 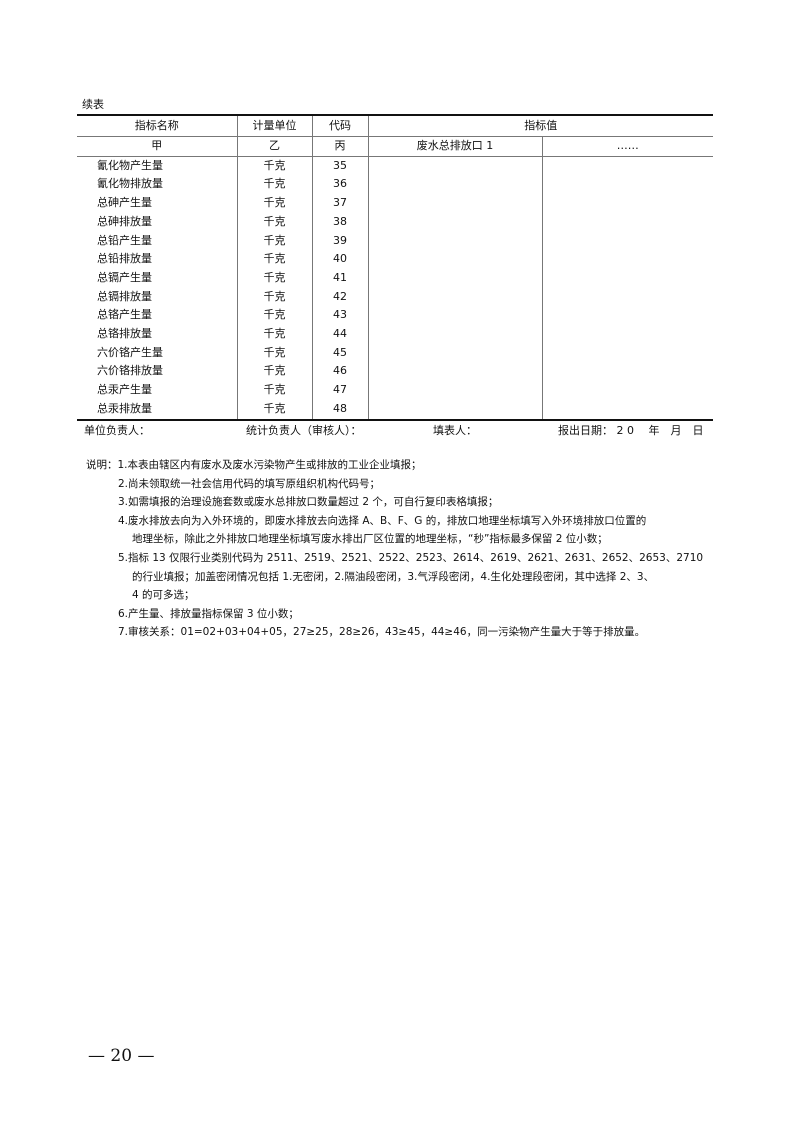 I want to click on table-row: 总汞产生量 千克 47, so click(x=395, y=390).